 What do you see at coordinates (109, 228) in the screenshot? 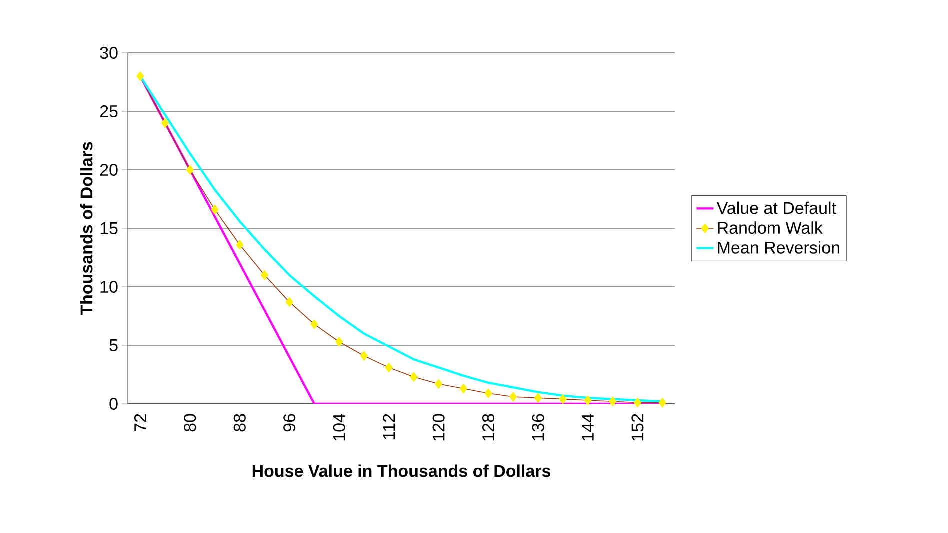
I see `y-tick-label: 15` at bounding box center [109, 228].